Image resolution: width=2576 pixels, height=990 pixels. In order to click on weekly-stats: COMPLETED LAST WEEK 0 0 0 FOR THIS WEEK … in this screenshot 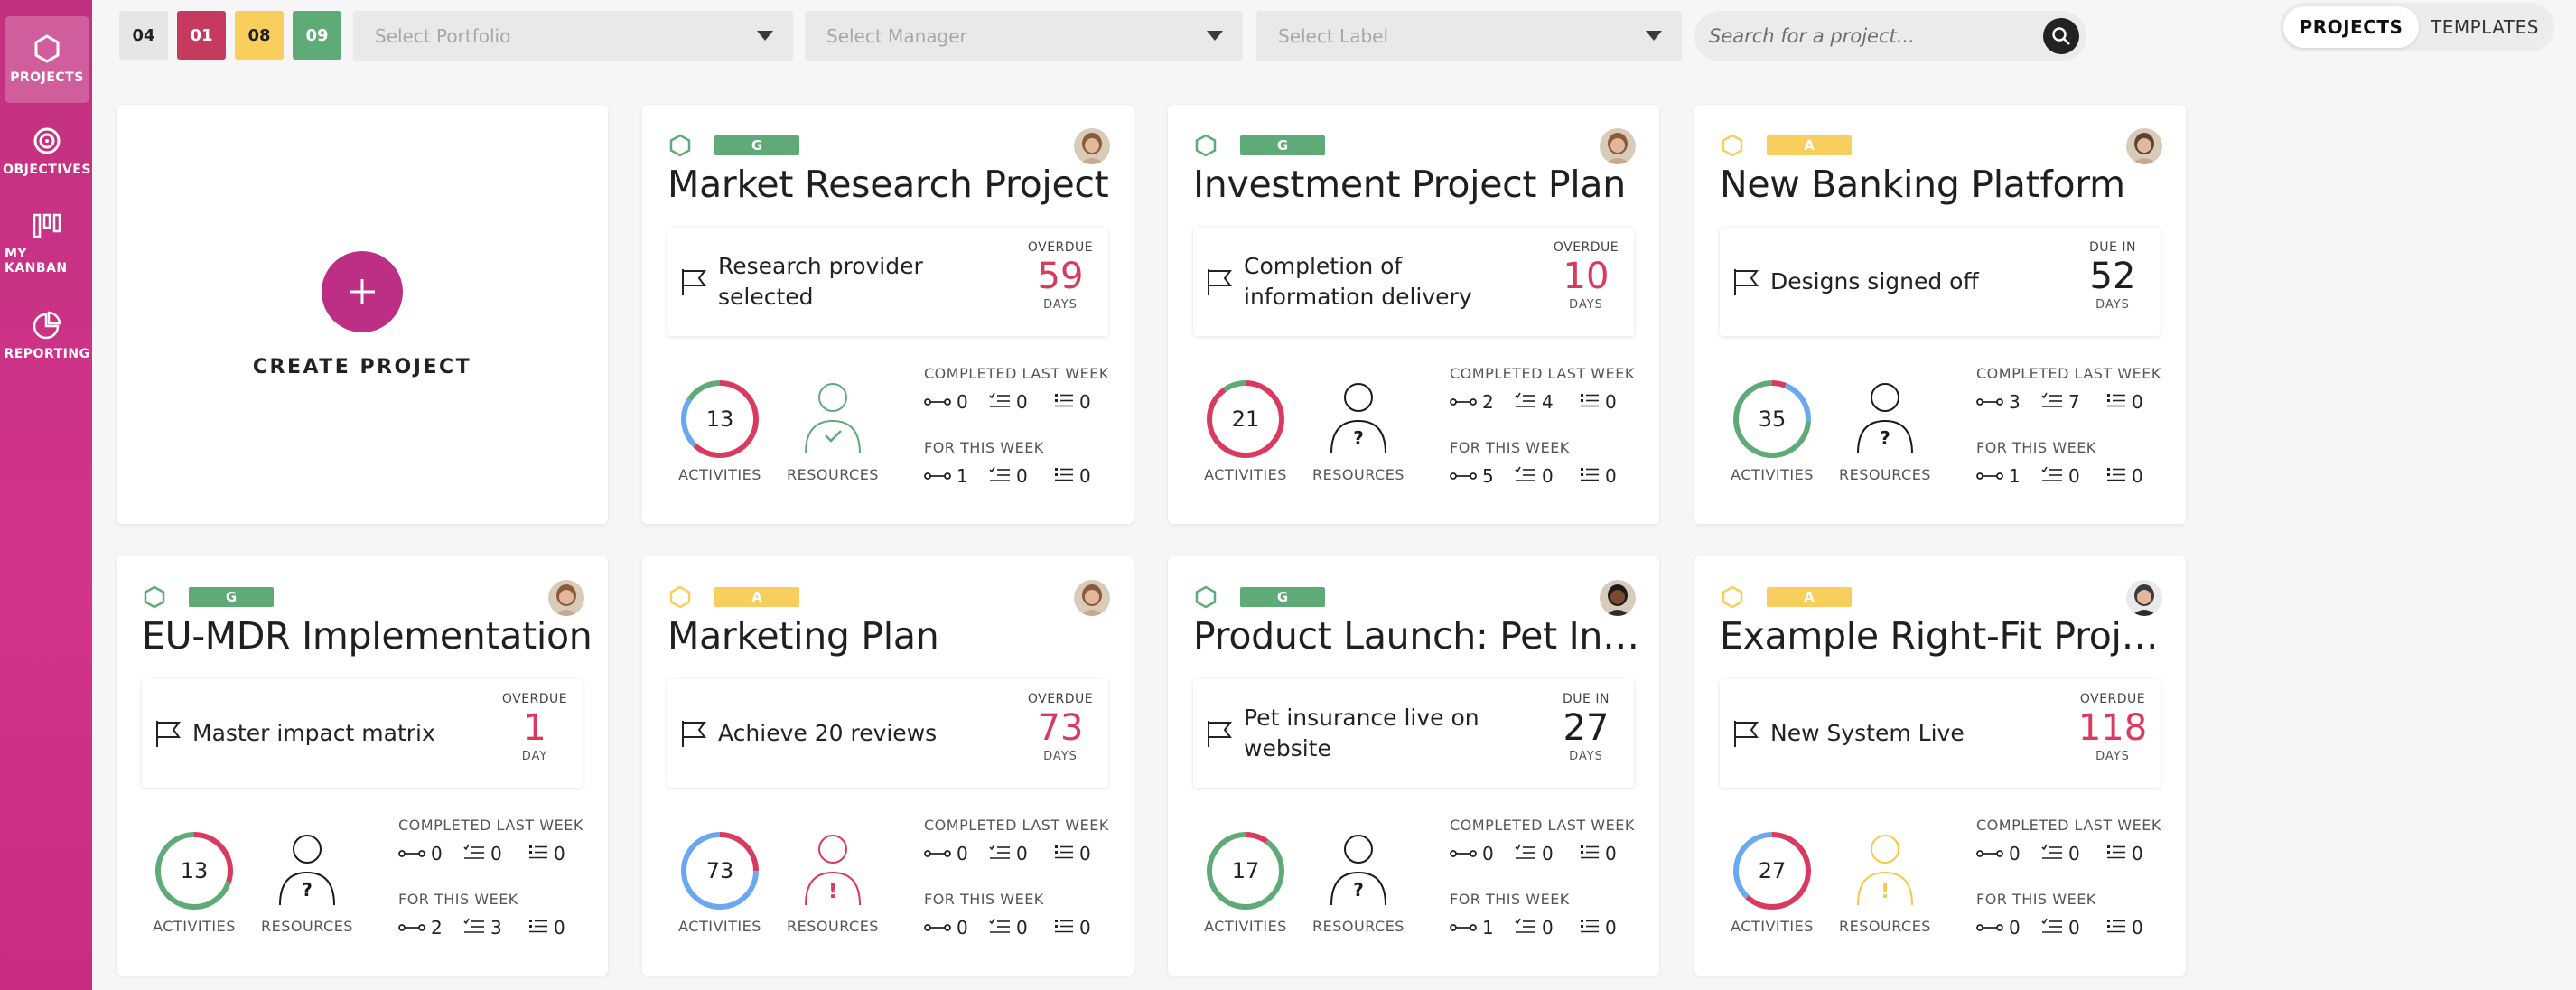, I will do `click(1024, 891)`.